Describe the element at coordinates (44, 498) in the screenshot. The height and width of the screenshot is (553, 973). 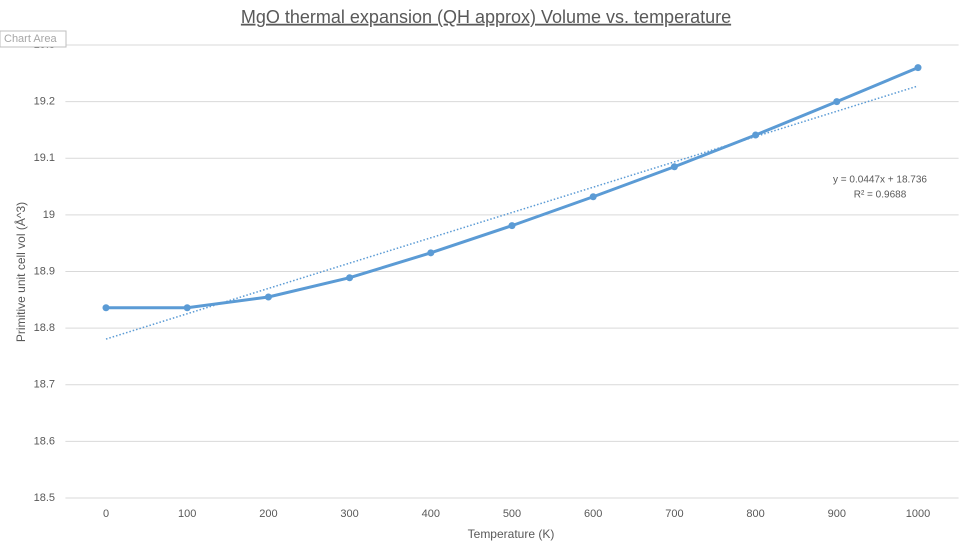
I see `y-tick-label: 18.5` at that location.